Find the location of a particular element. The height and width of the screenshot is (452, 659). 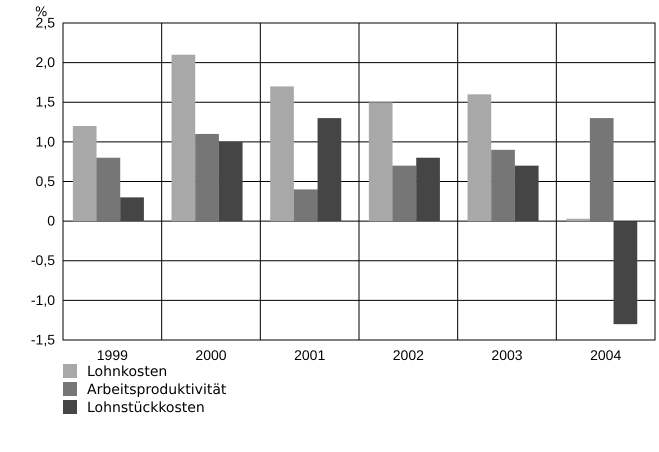

legend-label: Arbeitsproduktivität is located at coordinates (157, 390).